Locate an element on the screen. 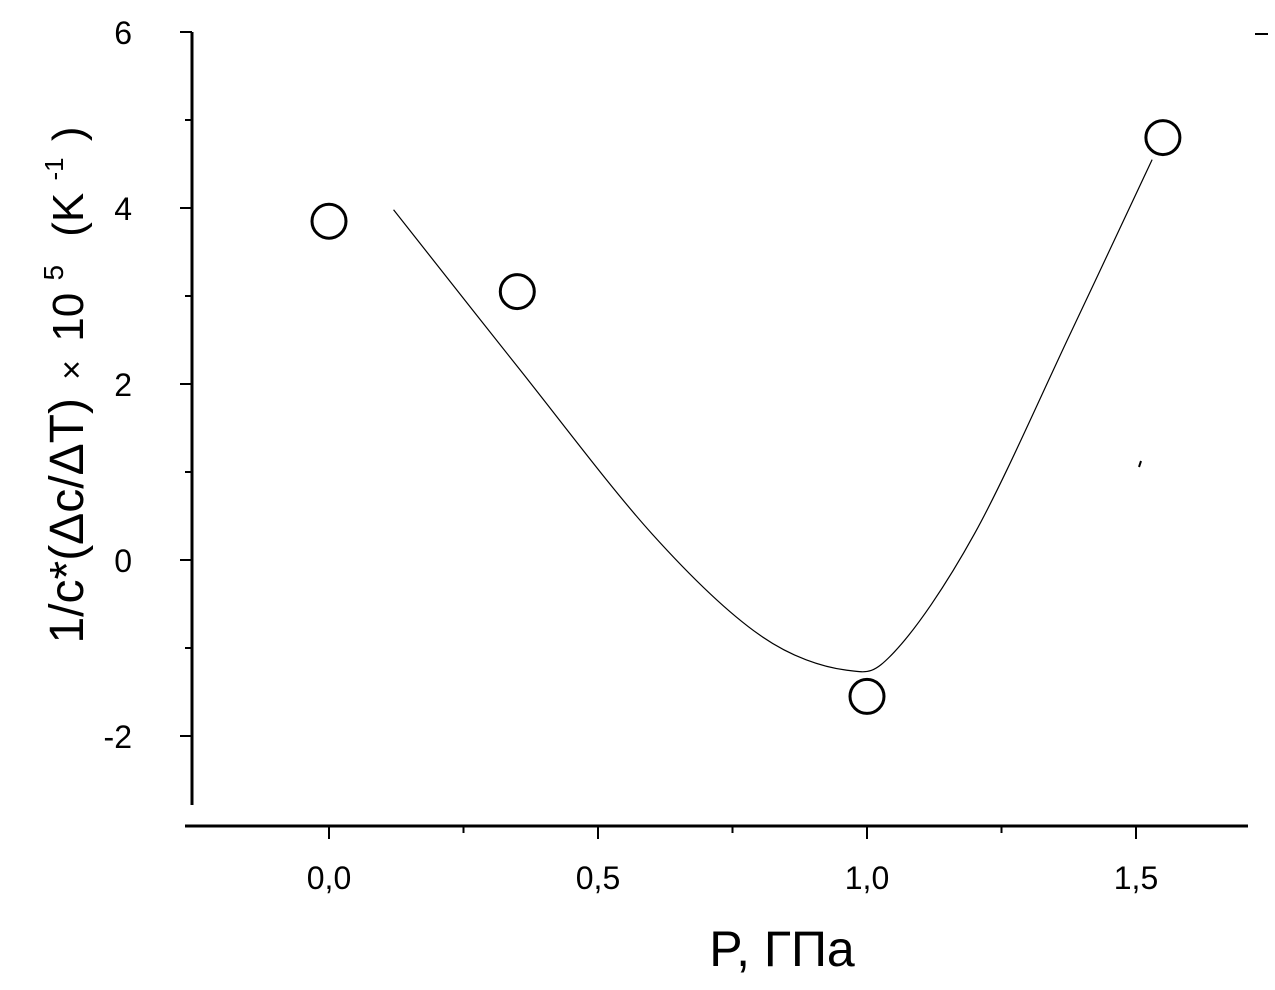  y-tick-label-3: 4 is located at coordinates (123, 209).